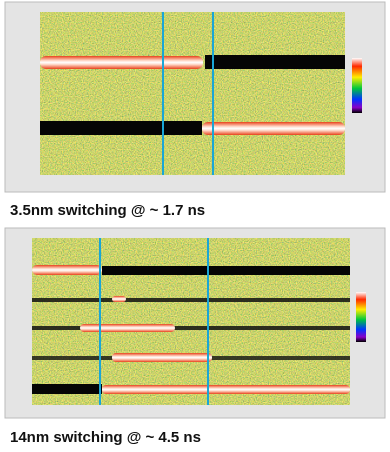 The height and width of the screenshot is (452, 390). Describe the element at coordinates (107, 210) in the screenshot. I see `caption: 3.5nm switching @ ~ 1.7 ns` at that location.